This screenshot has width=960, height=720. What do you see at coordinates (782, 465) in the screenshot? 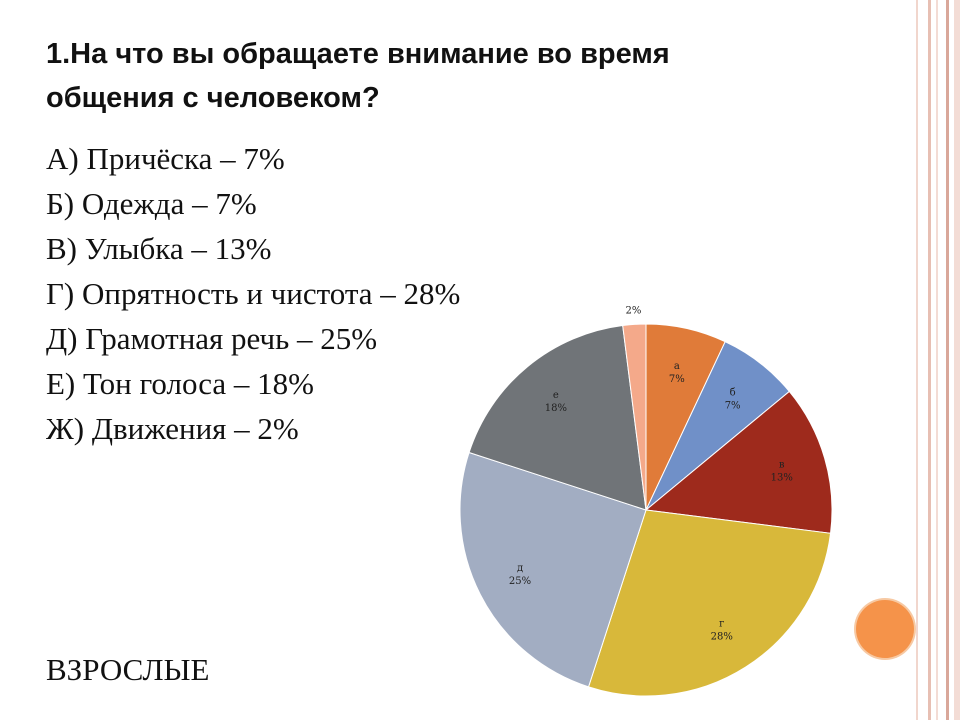
I see `slice-letter-label: в` at bounding box center [782, 465].